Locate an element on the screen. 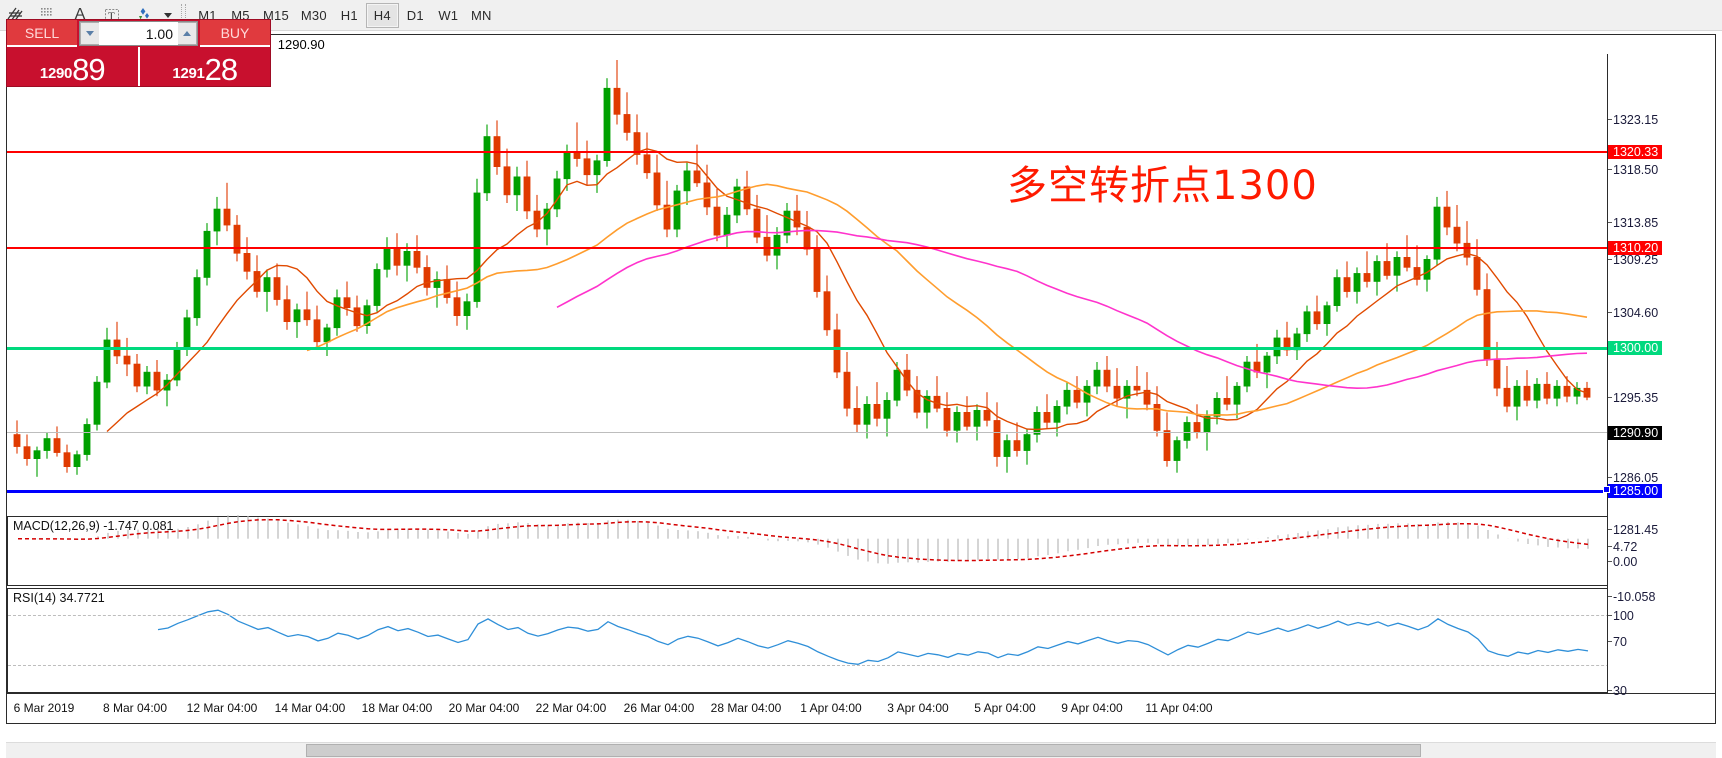 The width and height of the screenshot is (1722, 758). chart-annotation-text: 多空转折点1300 is located at coordinates (1162, 186).